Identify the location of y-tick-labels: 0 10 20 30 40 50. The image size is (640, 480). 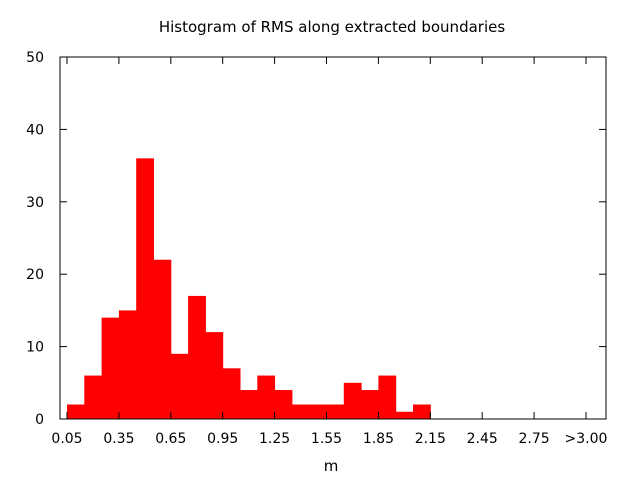
(35, 239).